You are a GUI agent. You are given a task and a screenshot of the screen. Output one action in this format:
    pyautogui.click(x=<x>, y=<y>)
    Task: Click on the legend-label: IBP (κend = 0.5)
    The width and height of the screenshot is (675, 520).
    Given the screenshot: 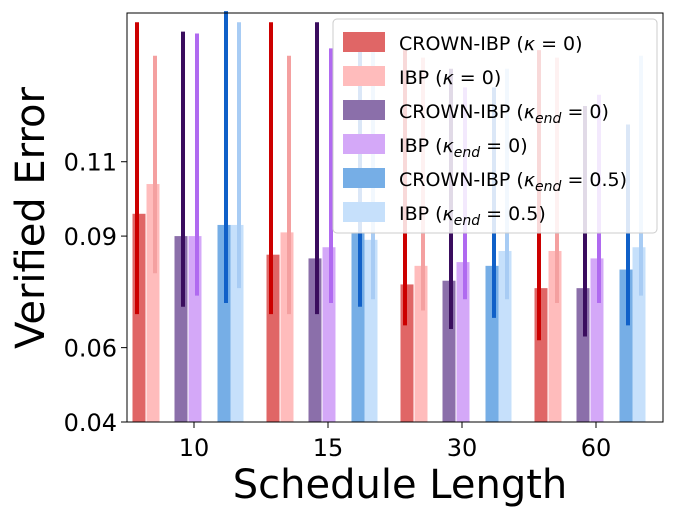 What is the action you would take?
    pyautogui.click(x=472, y=216)
    